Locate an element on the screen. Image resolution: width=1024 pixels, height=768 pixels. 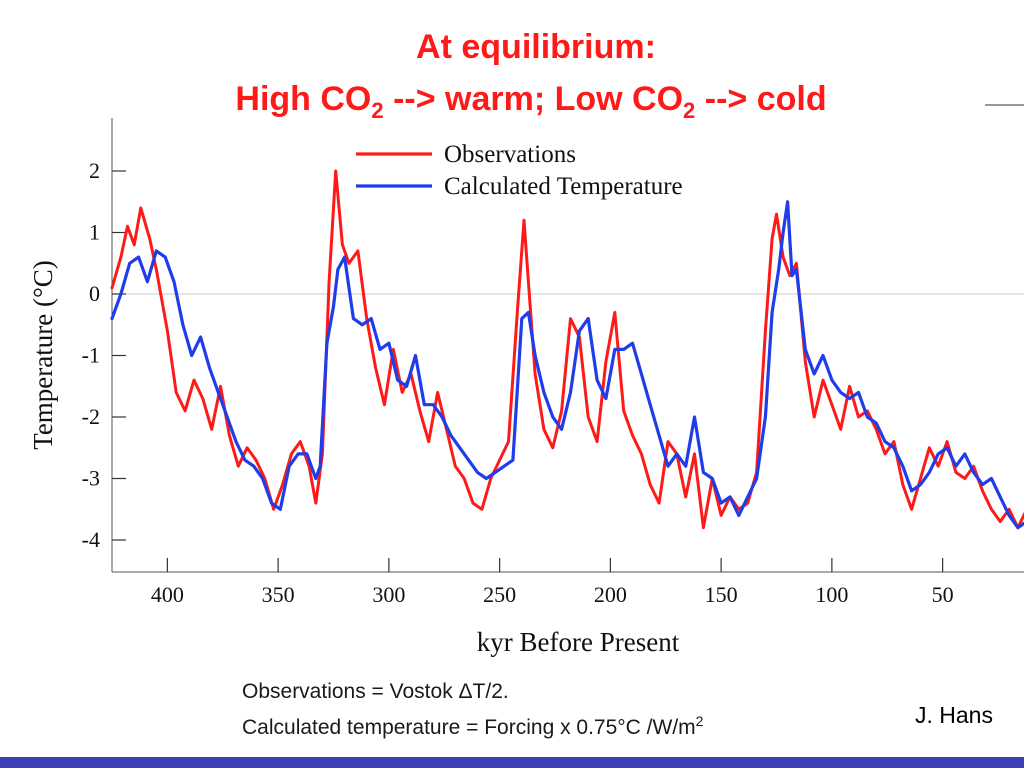
bottom-bar is located at coordinates (512, 762).